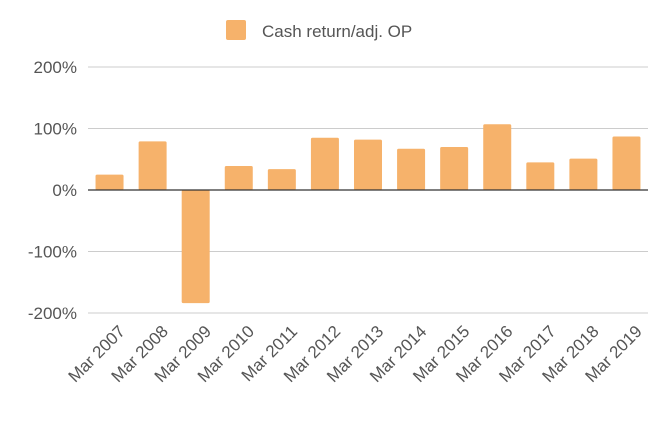  I want to click on y-tick-label: 200%, so click(55, 67).